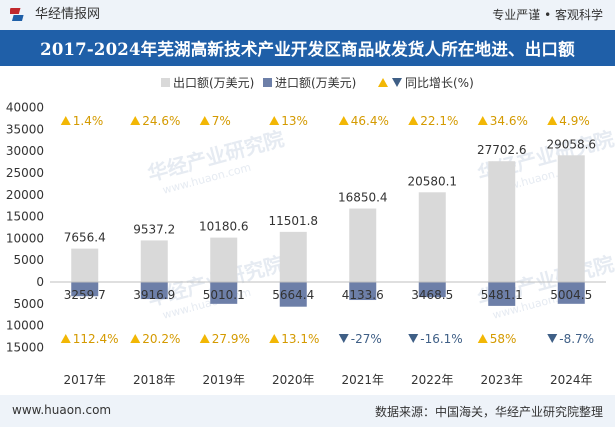 This screenshot has width=615, height=427. I want to click on import-growth-label: 20.2%, so click(161, 339).